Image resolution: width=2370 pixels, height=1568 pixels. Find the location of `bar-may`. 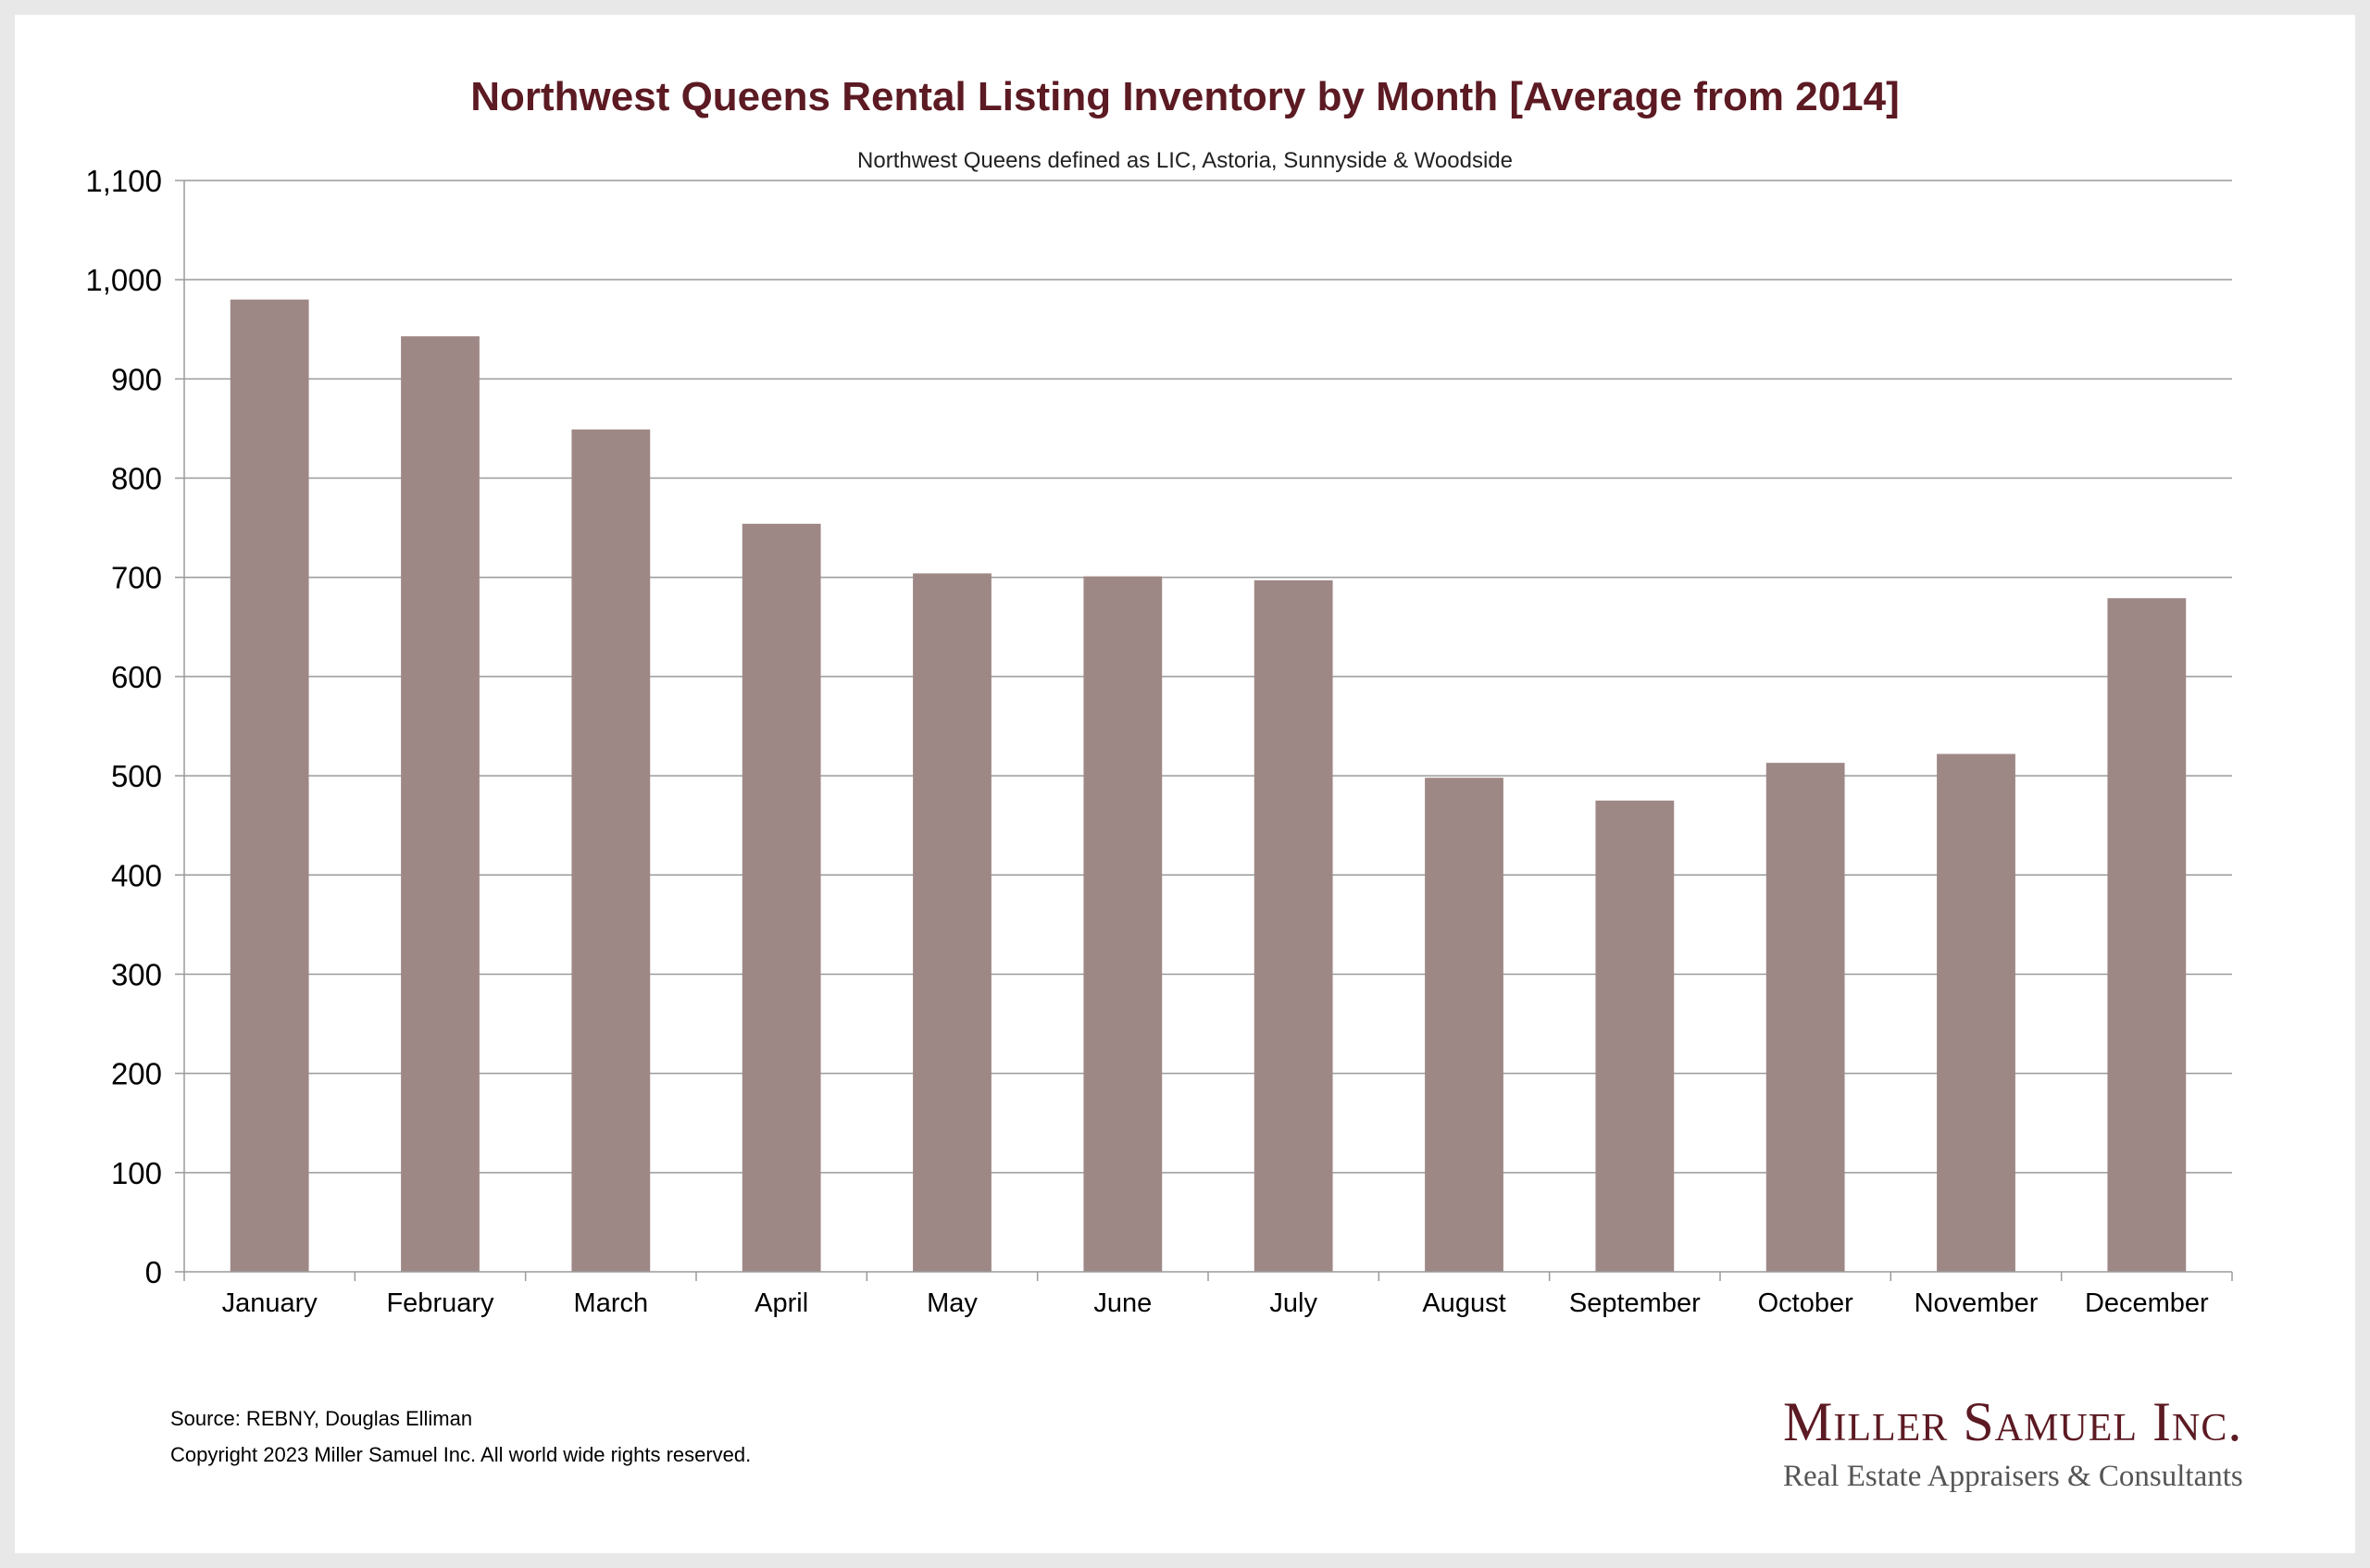

bar-may is located at coordinates (952, 922).